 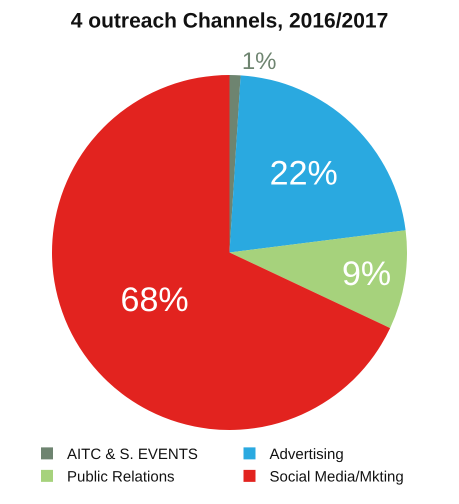 I want to click on legend-label: AITC & S. EVENTS, so click(x=132, y=455).